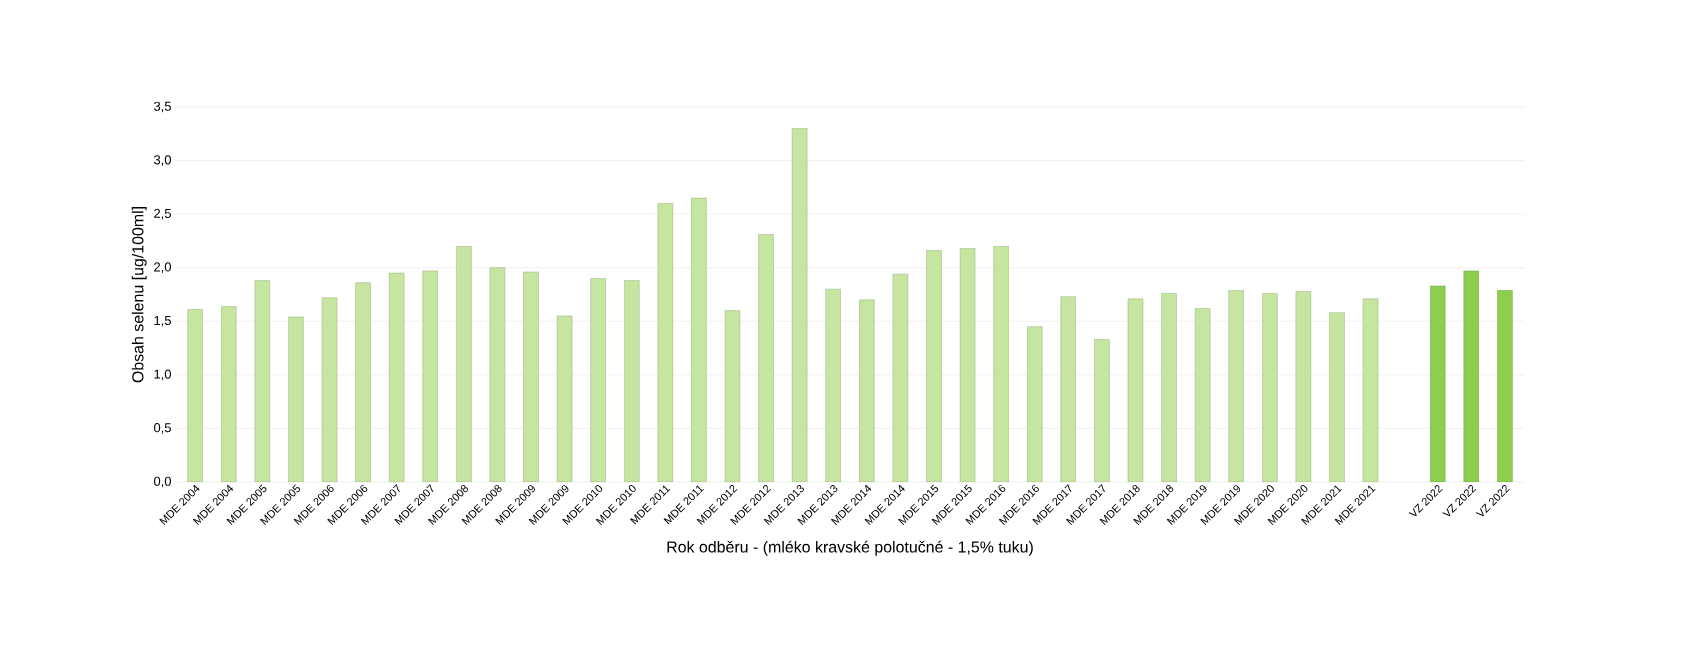  I want to click on y-tick-label: 1,5, so click(162, 321).